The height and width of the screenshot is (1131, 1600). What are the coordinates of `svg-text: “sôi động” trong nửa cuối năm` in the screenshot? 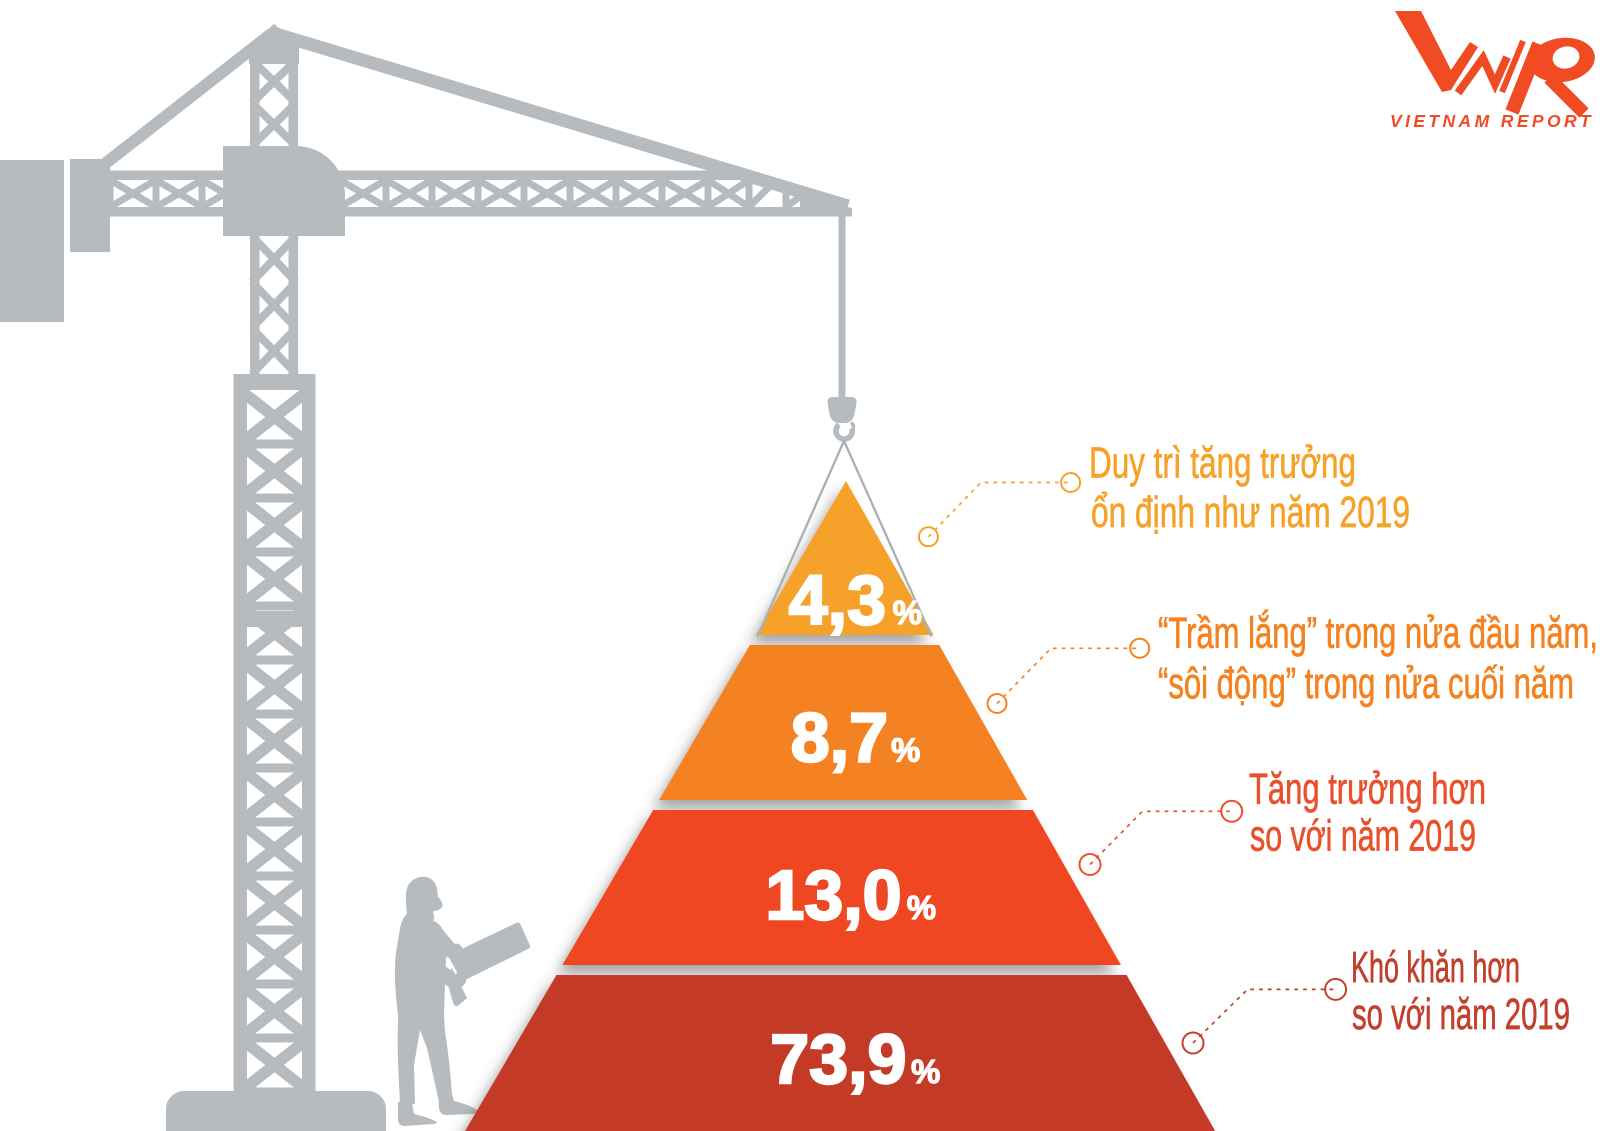 It's located at (1366, 683).